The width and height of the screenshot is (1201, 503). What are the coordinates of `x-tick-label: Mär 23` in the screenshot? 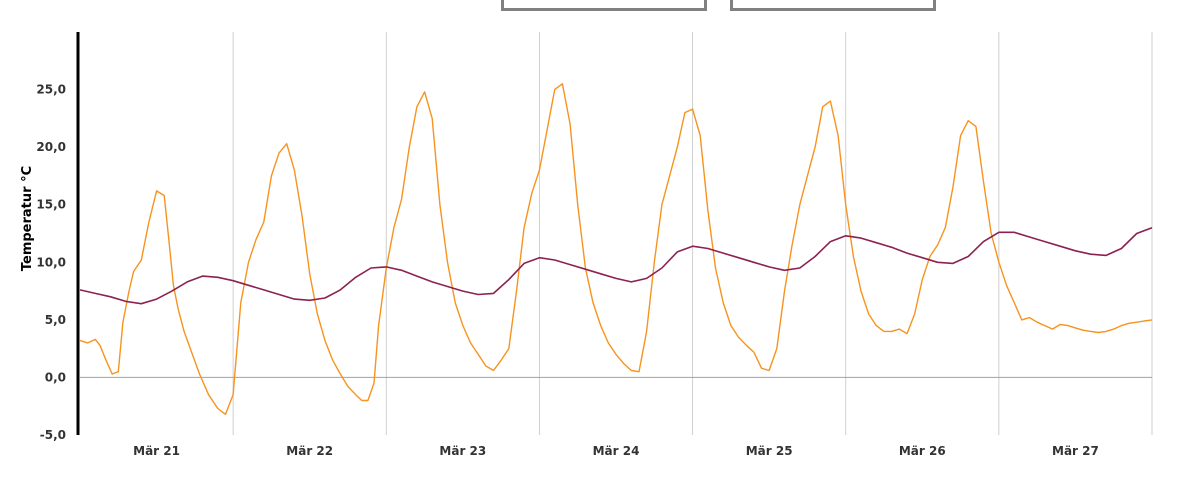 It's located at (462, 451).